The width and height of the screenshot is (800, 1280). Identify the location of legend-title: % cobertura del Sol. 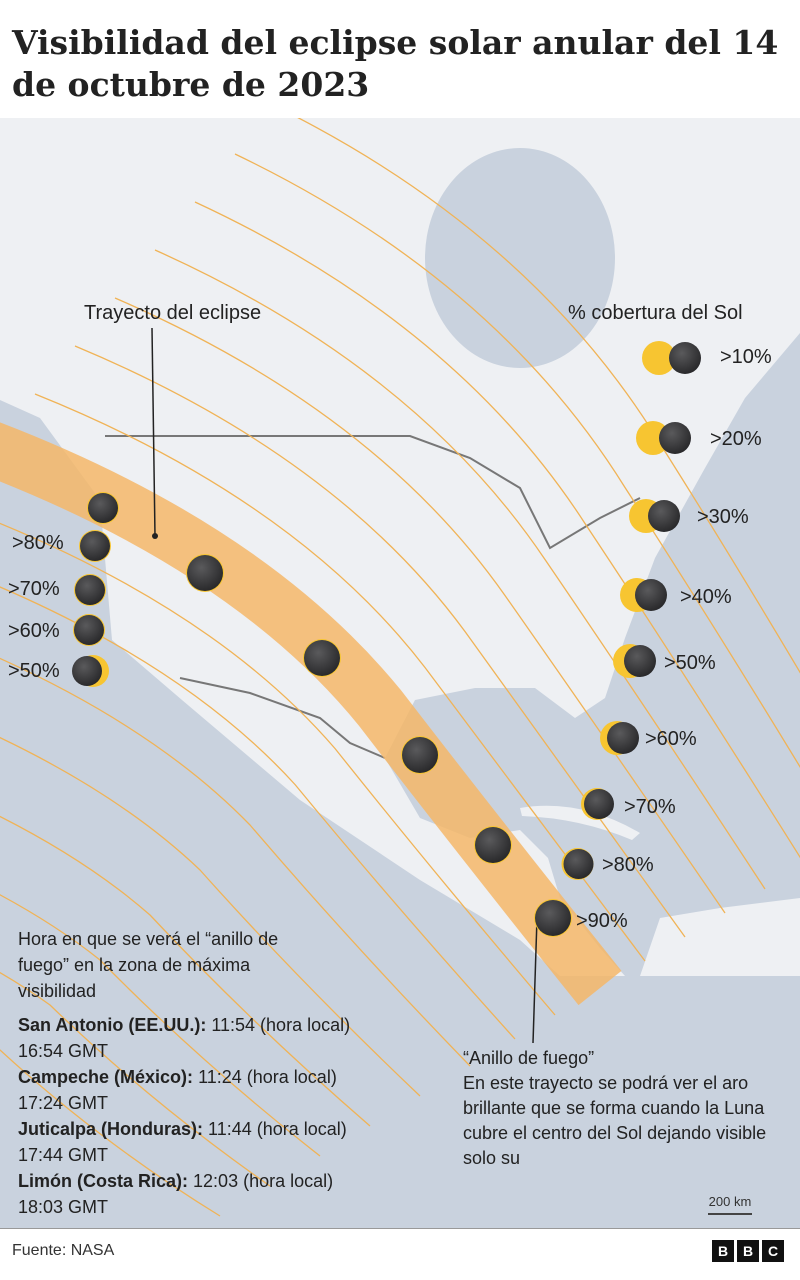
(655, 313).